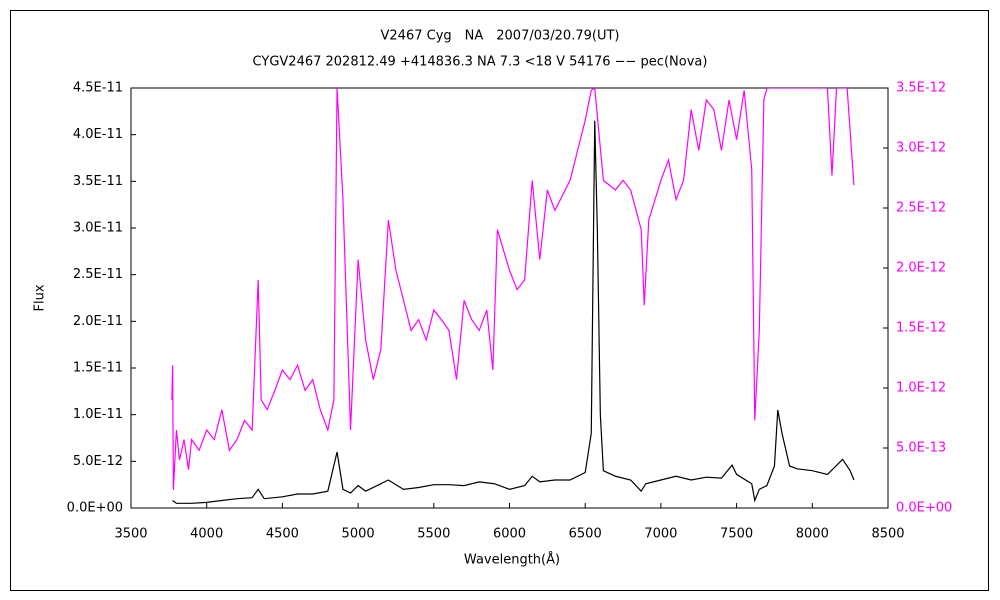 The height and width of the screenshot is (600, 1000). What do you see at coordinates (736, 534) in the screenshot?
I see `x-tick-label: 7500` at bounding box center [736, 534].